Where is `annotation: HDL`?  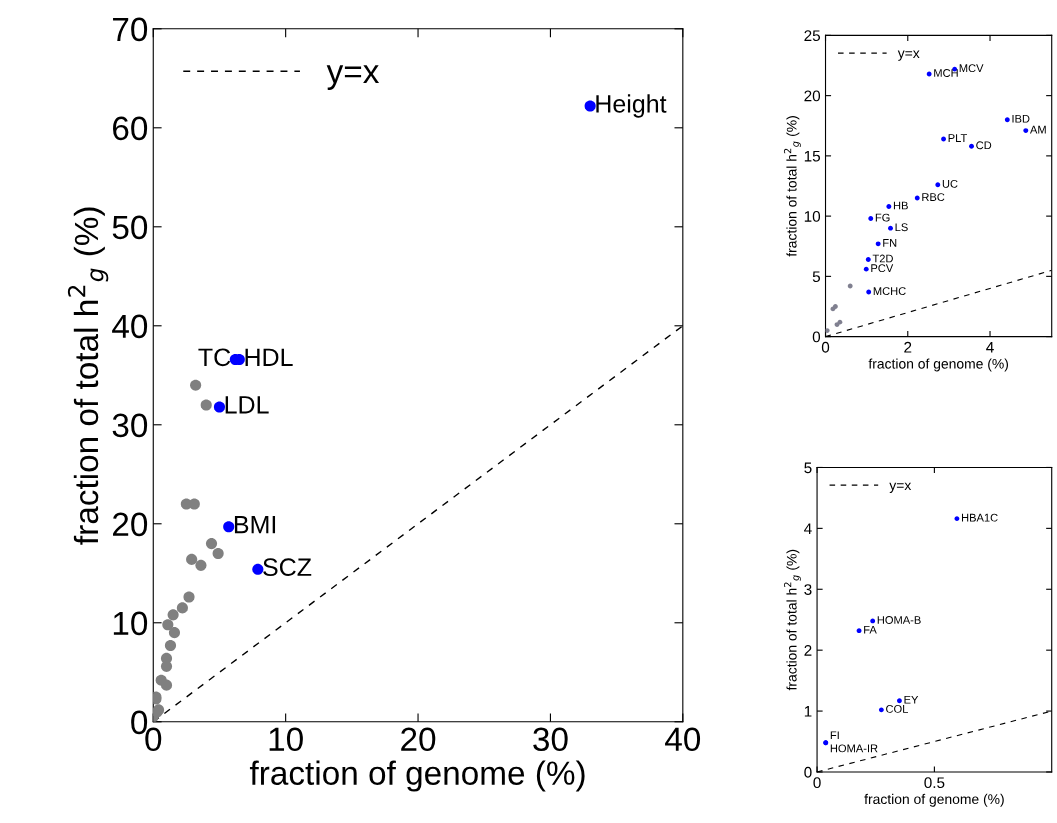 annotation: HDL is located at coordinates (269, 357).